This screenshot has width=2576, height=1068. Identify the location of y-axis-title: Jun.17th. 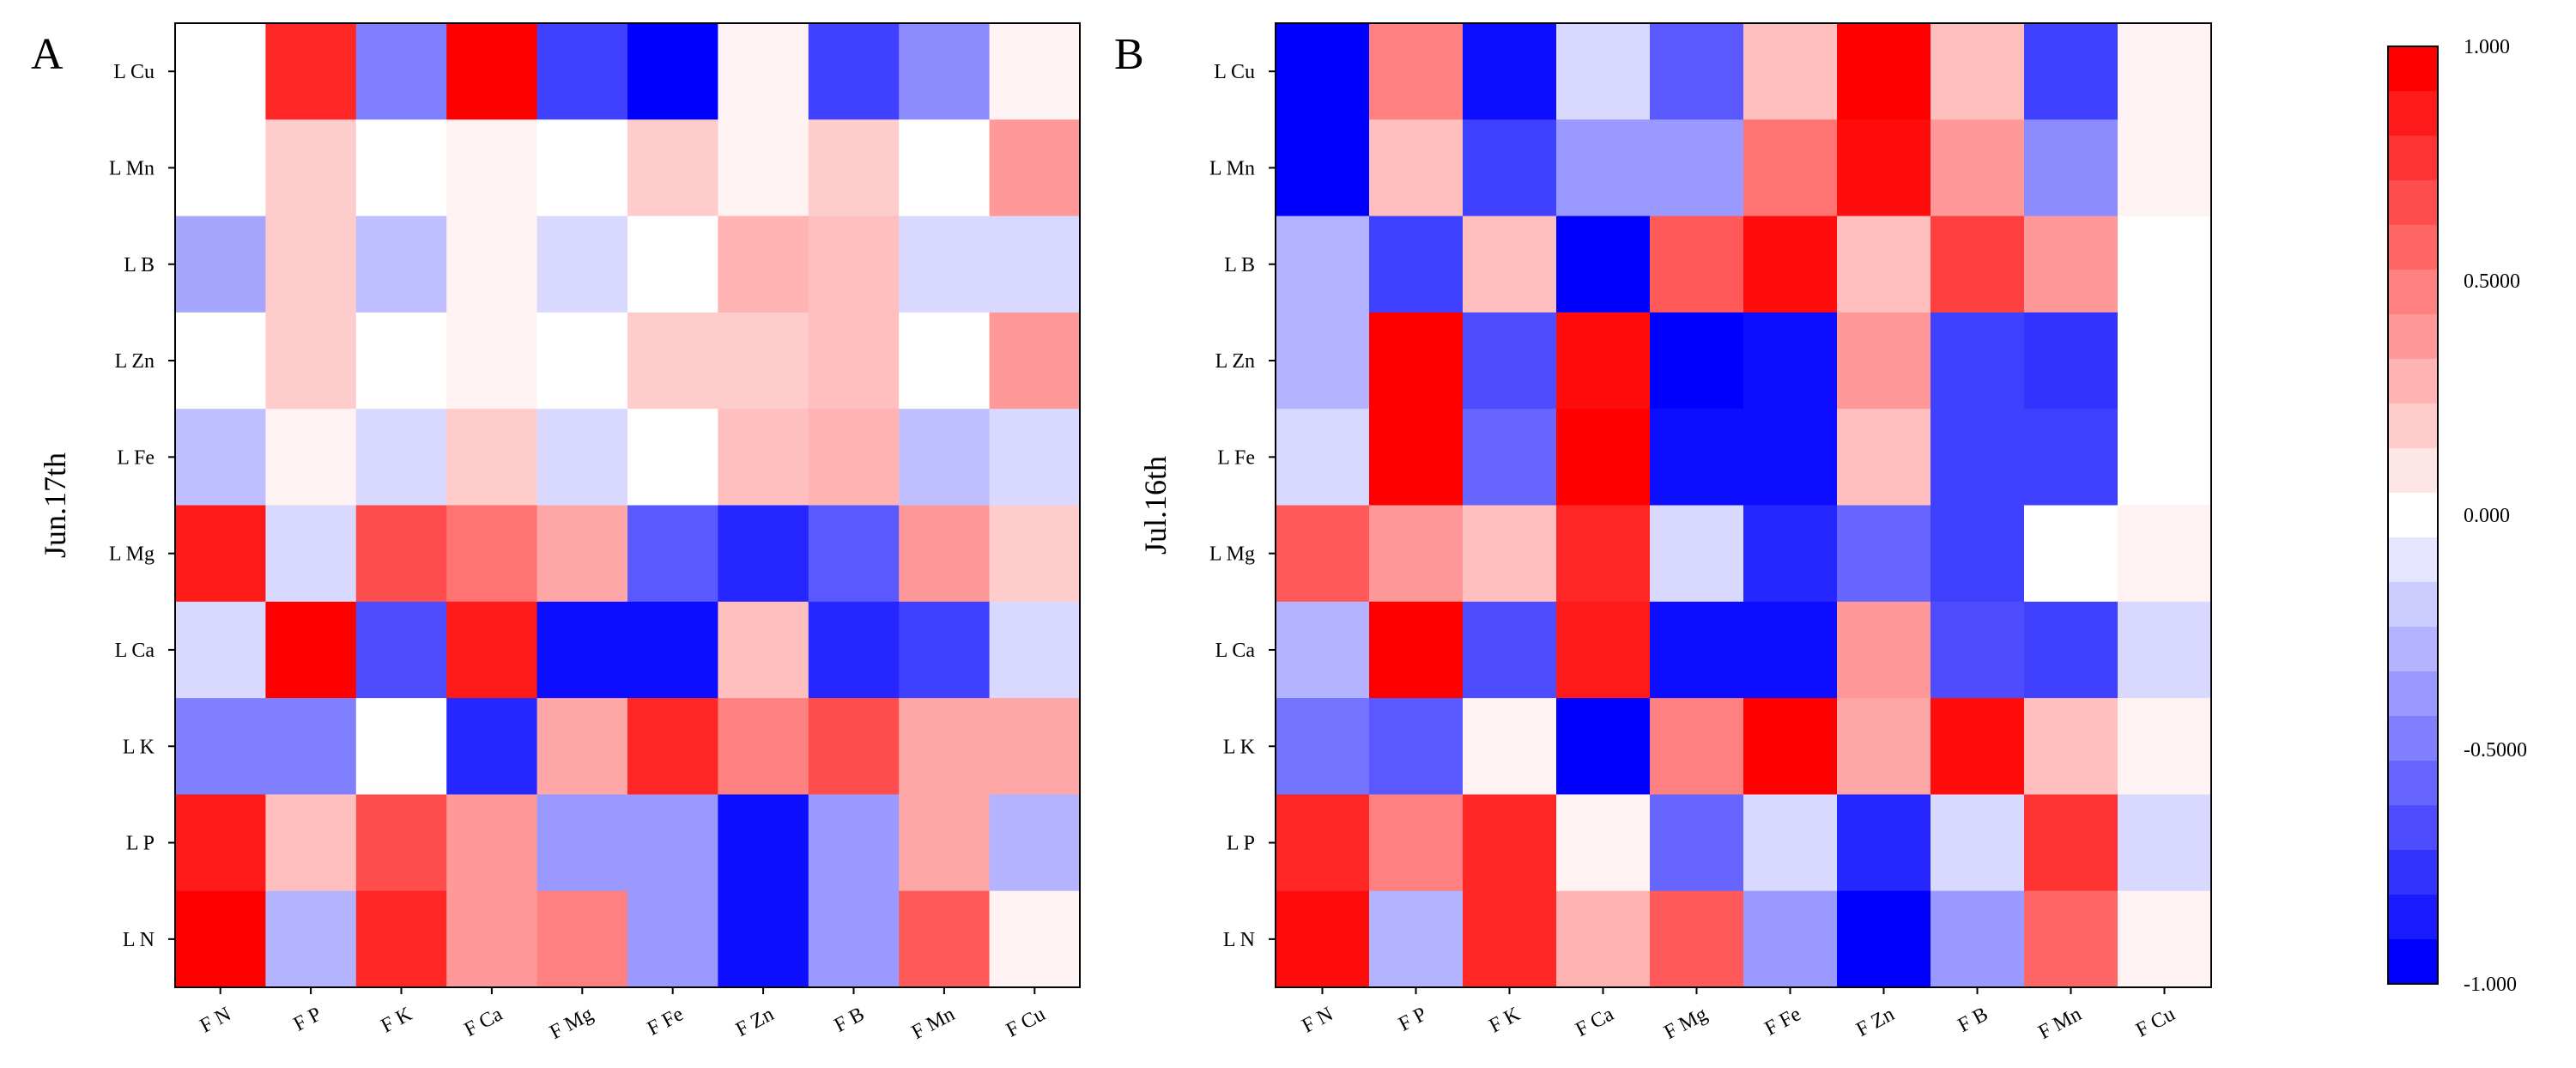
(55, 505).